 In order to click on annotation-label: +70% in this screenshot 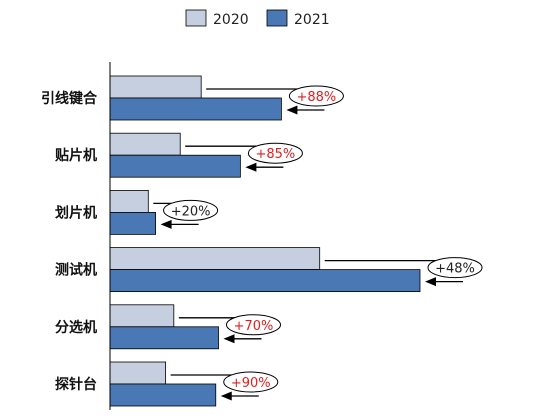, I will do `click(254, 326)`.